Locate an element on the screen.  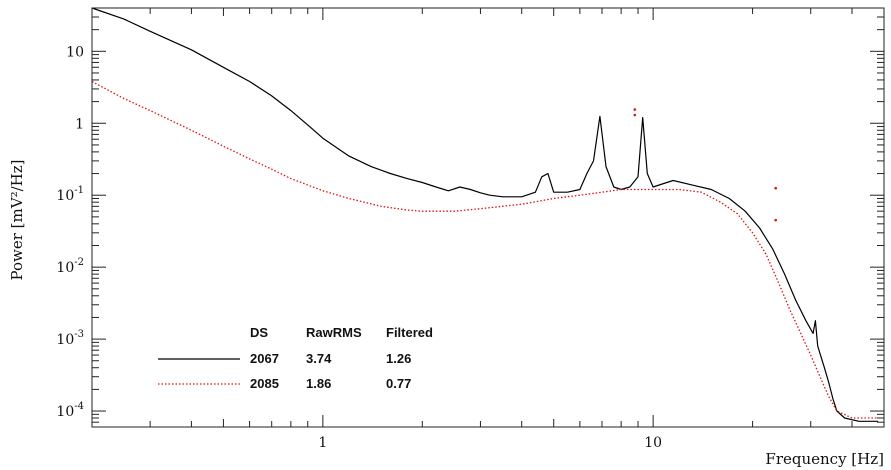
legend-ds: 2085 is located at coordinates (264, 383).